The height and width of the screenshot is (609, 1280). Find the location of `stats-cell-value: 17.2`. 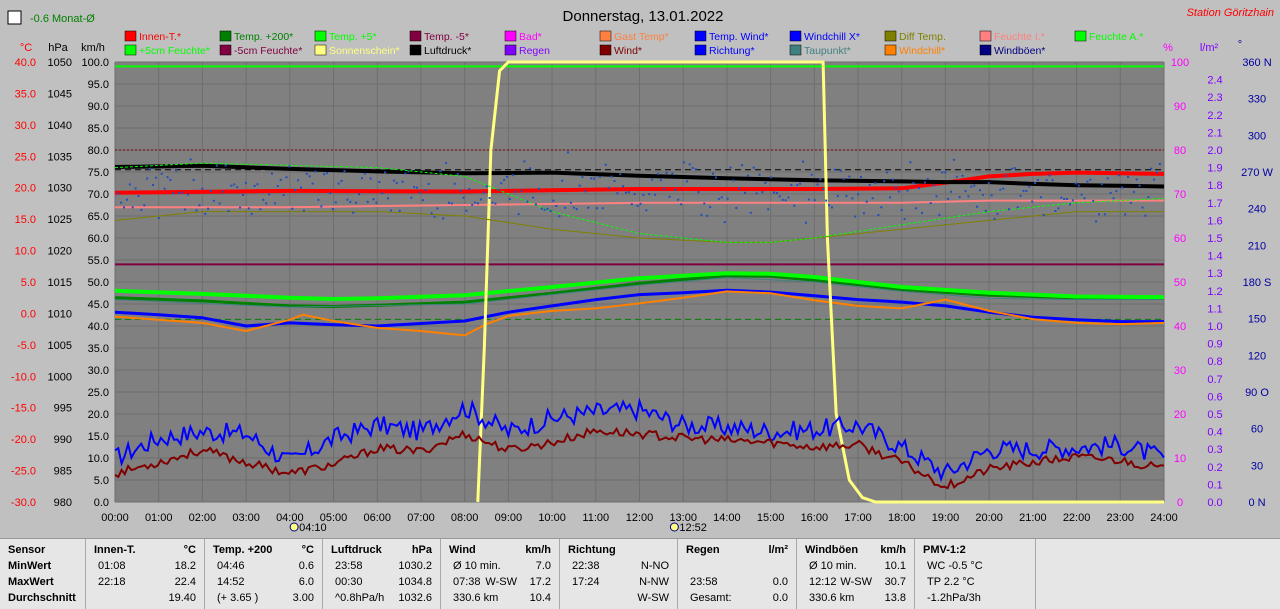

stats-cell-value: 17.2 is located at coordinates (540, 582).